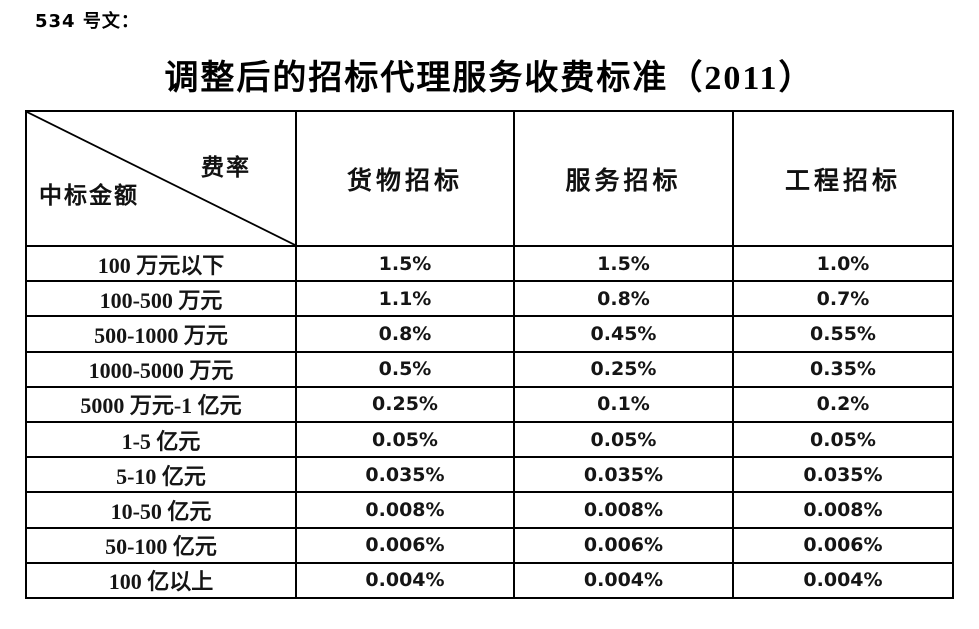 The image size is (979, 629). I want to click on table-row: 1000-5000 万元 0.5% 0.25% 0.35%, so click(489, 369).